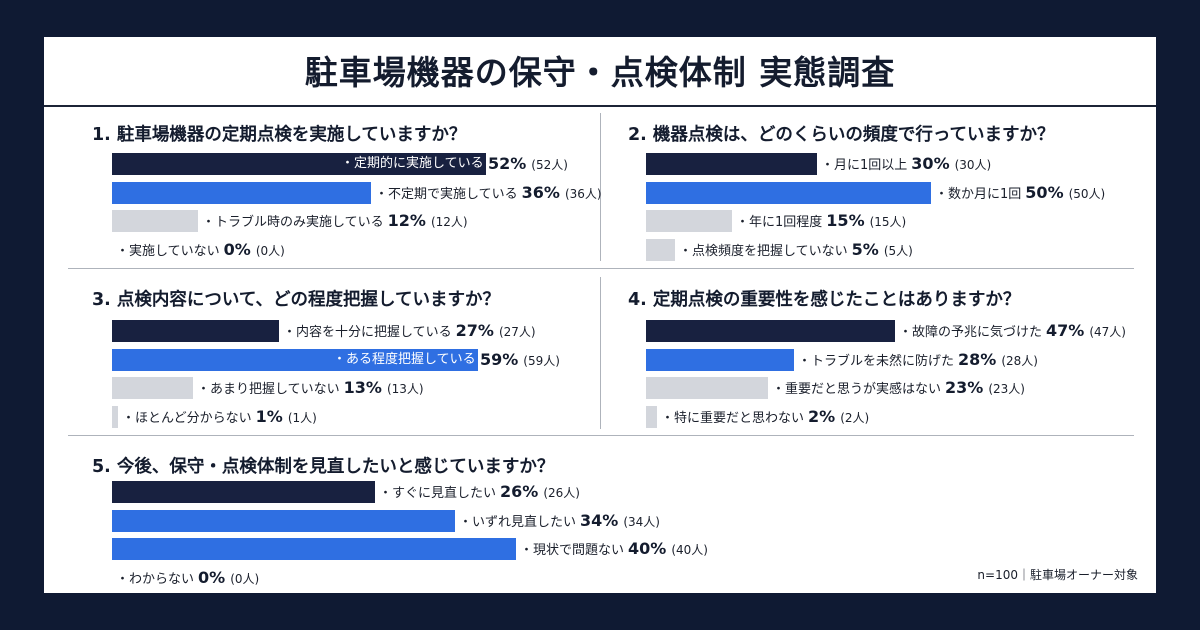 This screenshot has height=630, width=1200. What do you see at coordinates (275, 389) in the screenshot?
I see `category-label: あまり把握していない` at bounding box center [275, 389].